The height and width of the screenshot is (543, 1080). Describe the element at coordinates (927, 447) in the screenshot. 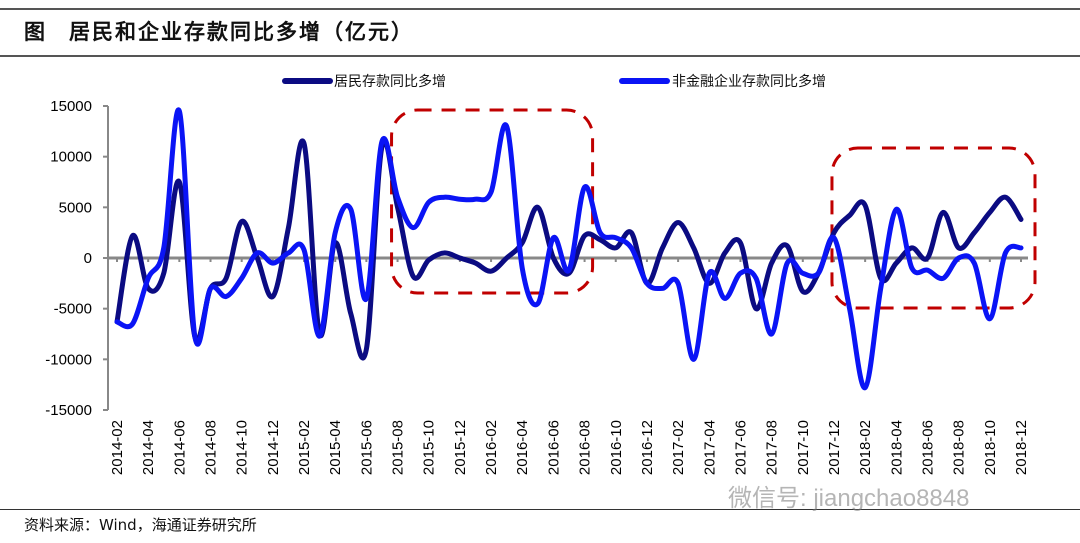

I see `x-tick-label: 2018-06` at that location.